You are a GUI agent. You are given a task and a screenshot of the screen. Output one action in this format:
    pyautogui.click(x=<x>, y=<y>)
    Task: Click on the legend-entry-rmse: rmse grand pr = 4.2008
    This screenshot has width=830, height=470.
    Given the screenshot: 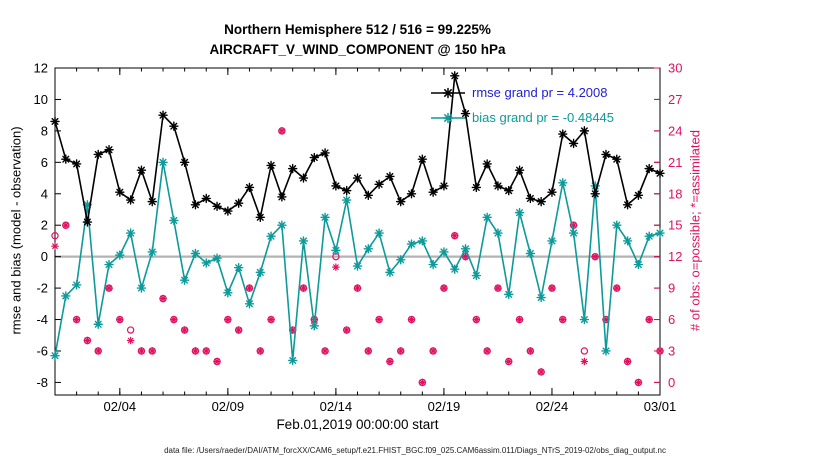 What is the action you would take?
    pyautogui.click(x=522, y=92)
    